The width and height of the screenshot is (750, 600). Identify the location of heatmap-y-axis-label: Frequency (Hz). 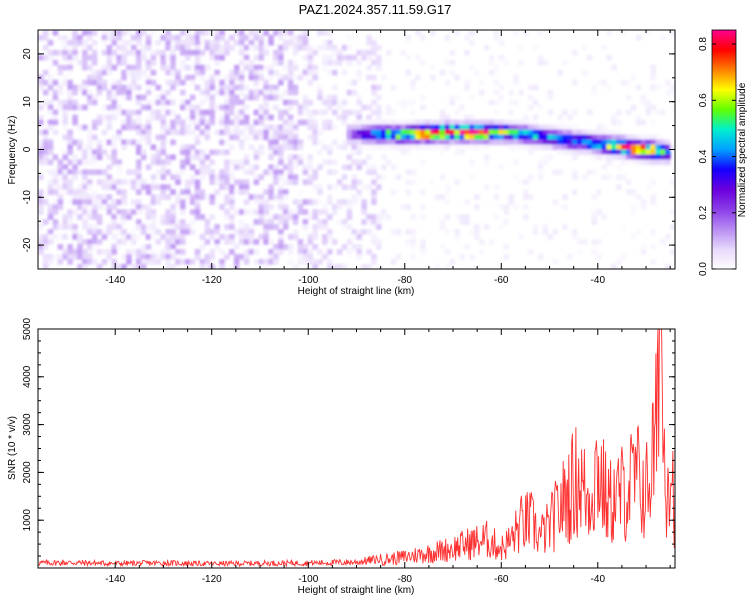
(12, 150).